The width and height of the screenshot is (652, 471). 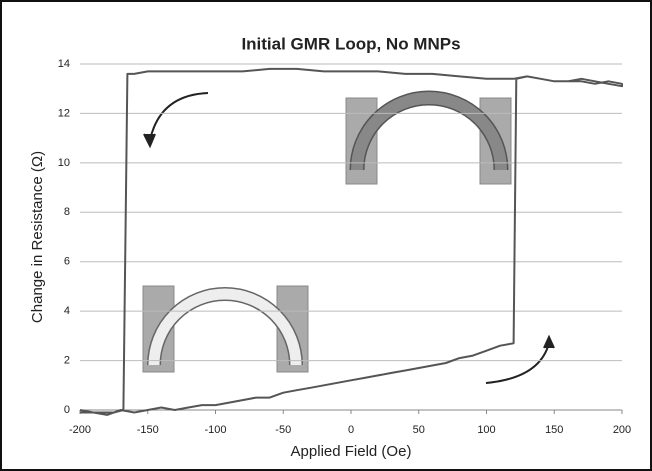 What do you see at coordinates (64, 113) in the screenshot?
I see `y-tick-label: 12` at bounding box center [64, 113].